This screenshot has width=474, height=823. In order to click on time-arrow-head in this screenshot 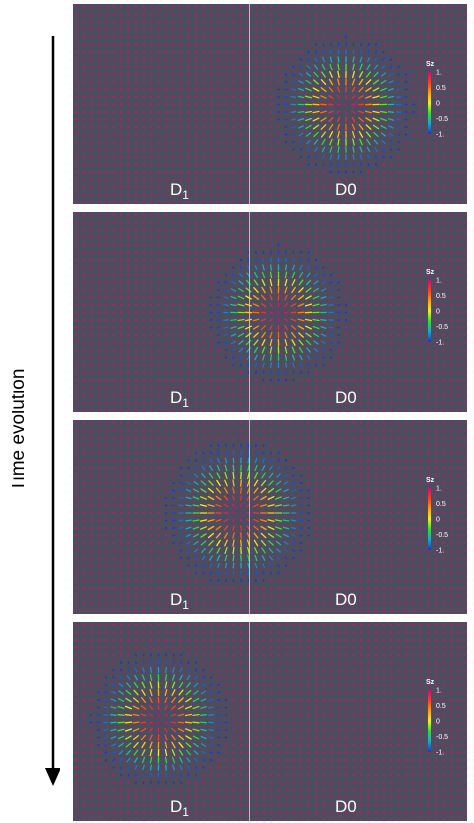, I will do `click(52, 777)`.